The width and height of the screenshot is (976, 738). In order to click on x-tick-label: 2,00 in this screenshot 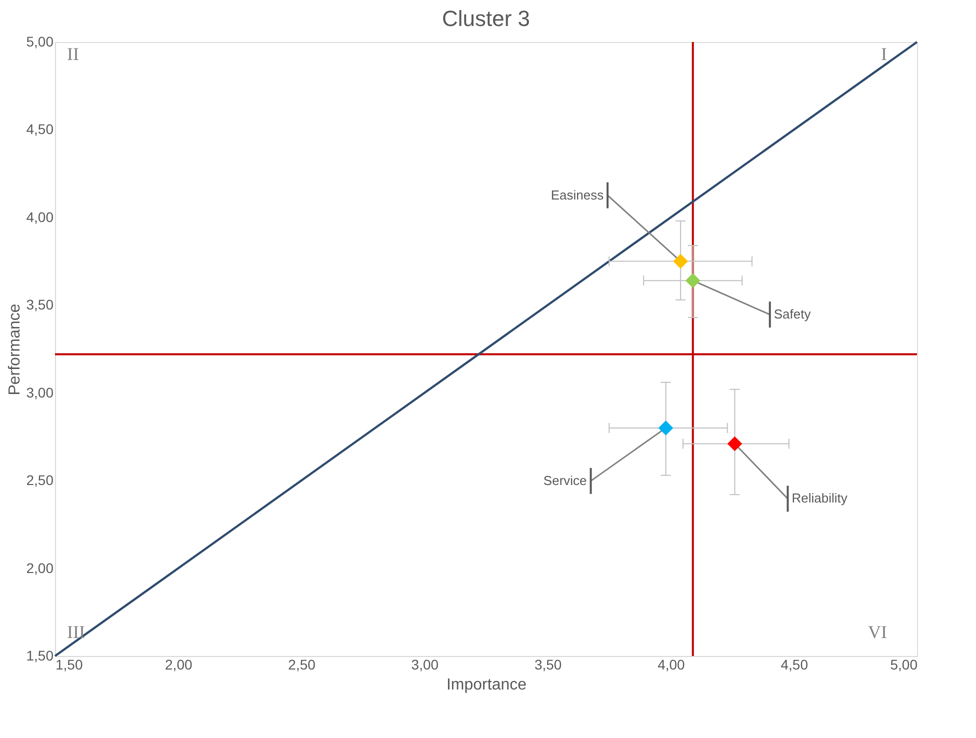, I will do `click(178, 664)`.